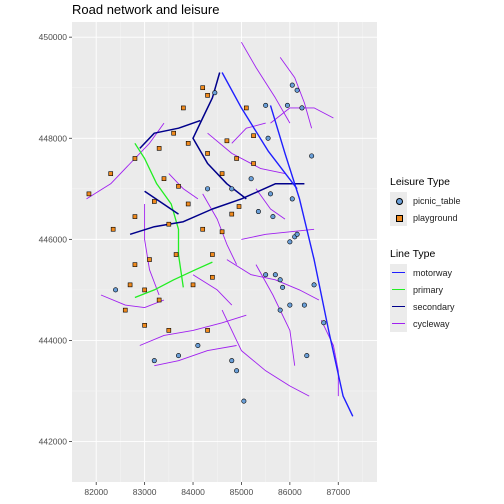 Image resolution: width=504 pixels, height=504 pixels. Describe the element at coordinates (53, 37) in the screenshot. I see `y-tick-label: 450000` at that location.